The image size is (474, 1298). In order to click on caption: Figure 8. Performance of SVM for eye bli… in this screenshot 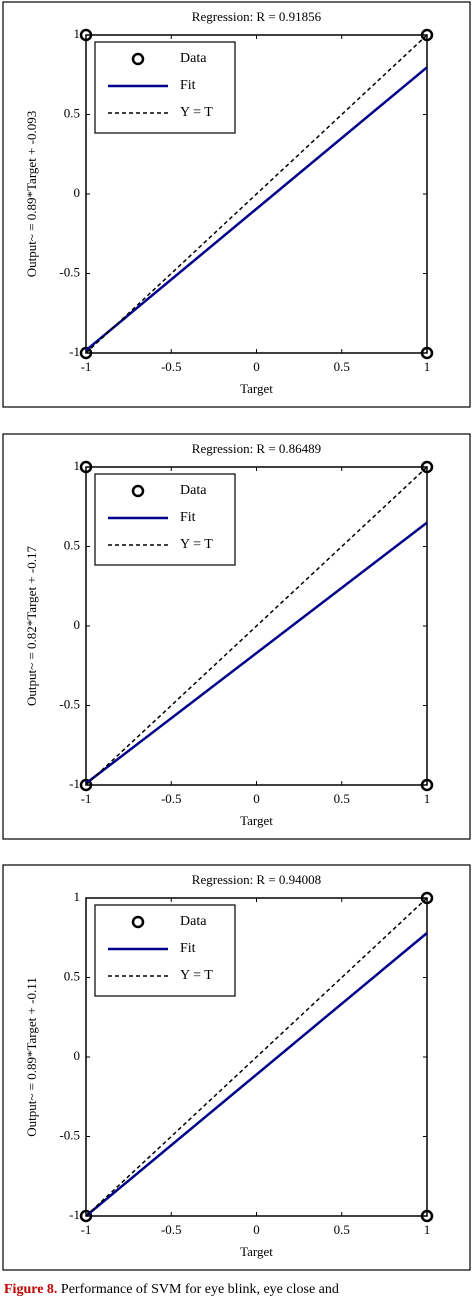, I will do `click(171, 1289)`.